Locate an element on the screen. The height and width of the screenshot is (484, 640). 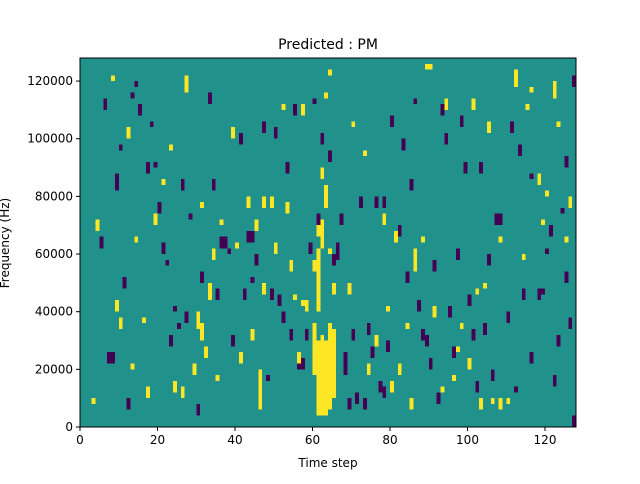
chart-title: Predicted : PM is located at coordinates (328, 45).